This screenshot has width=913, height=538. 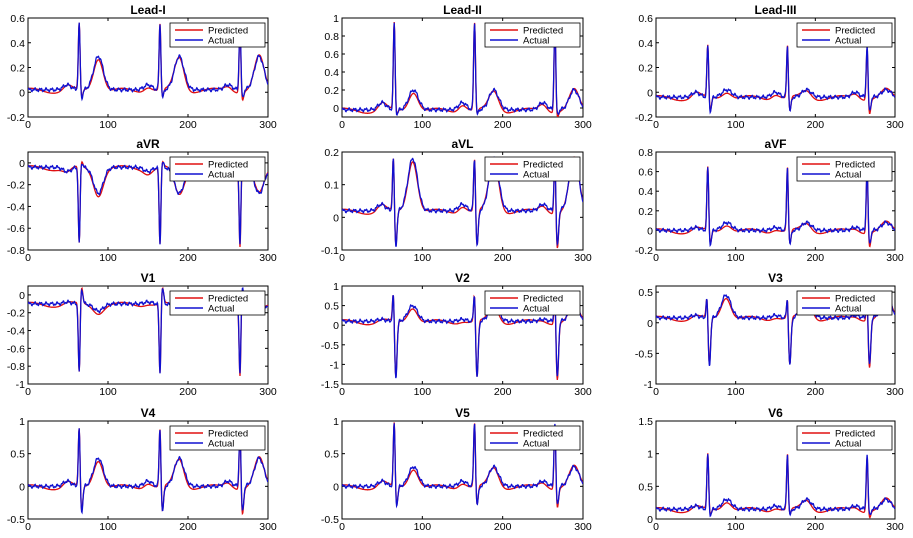 What do you see at coordinates (148, 144) in the screenshot?
I see `subplot-title: aVR` at bounding box center [148, 144].